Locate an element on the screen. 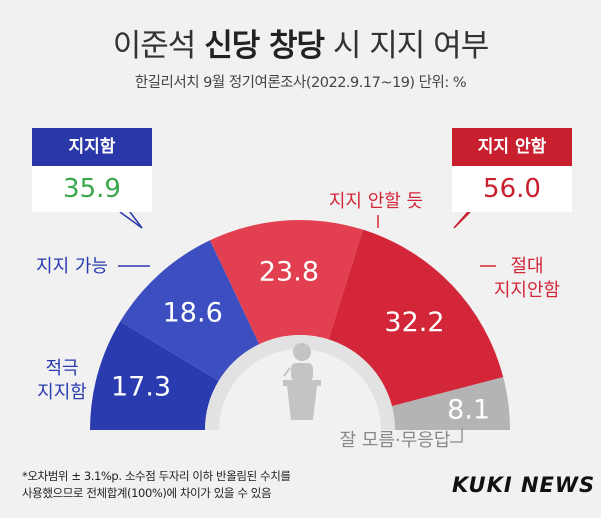 The height and width of the screenshot is (518, 601). oppose-total-box: 지지 안함 56.0 is located at coordinates (512, 170).